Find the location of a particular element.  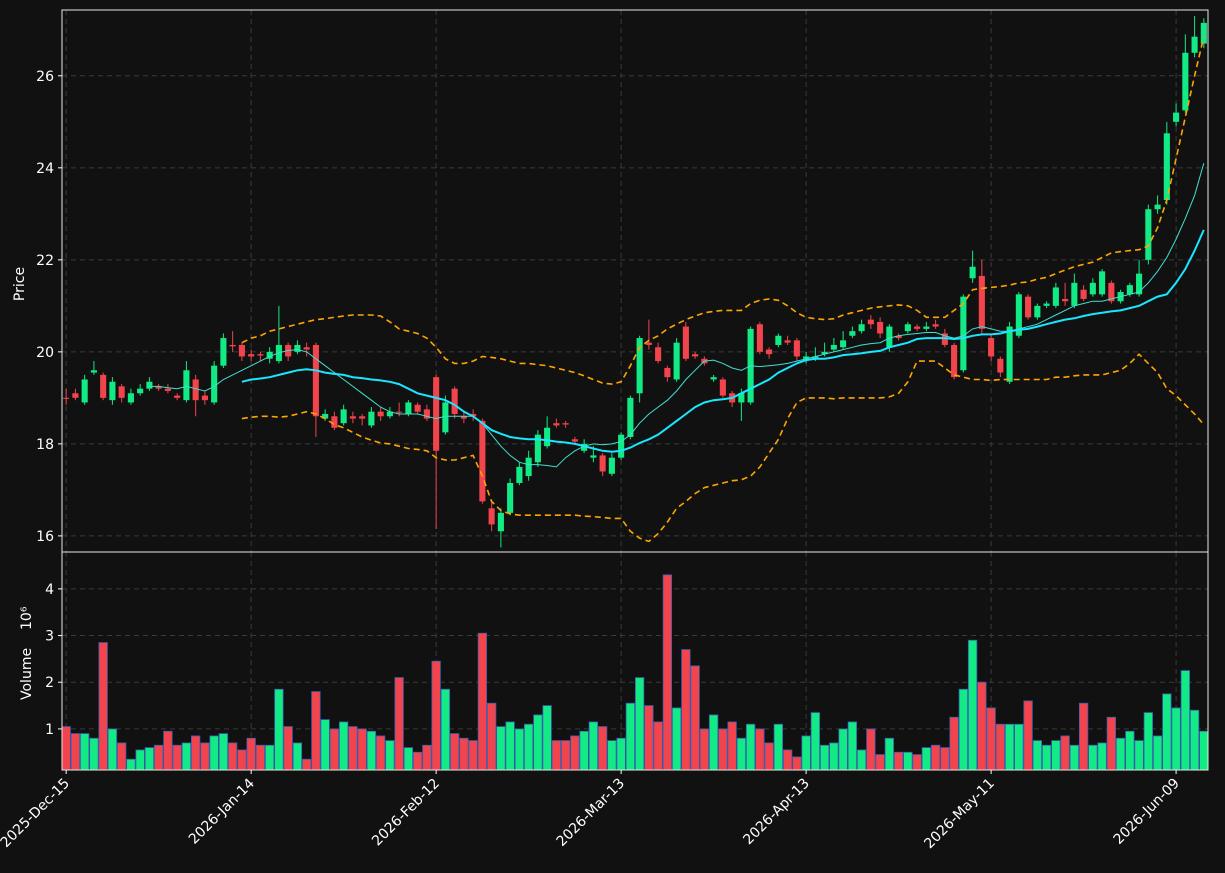

x-tick-label: 2026-Apr-13 is located at coordinates (776, 812).